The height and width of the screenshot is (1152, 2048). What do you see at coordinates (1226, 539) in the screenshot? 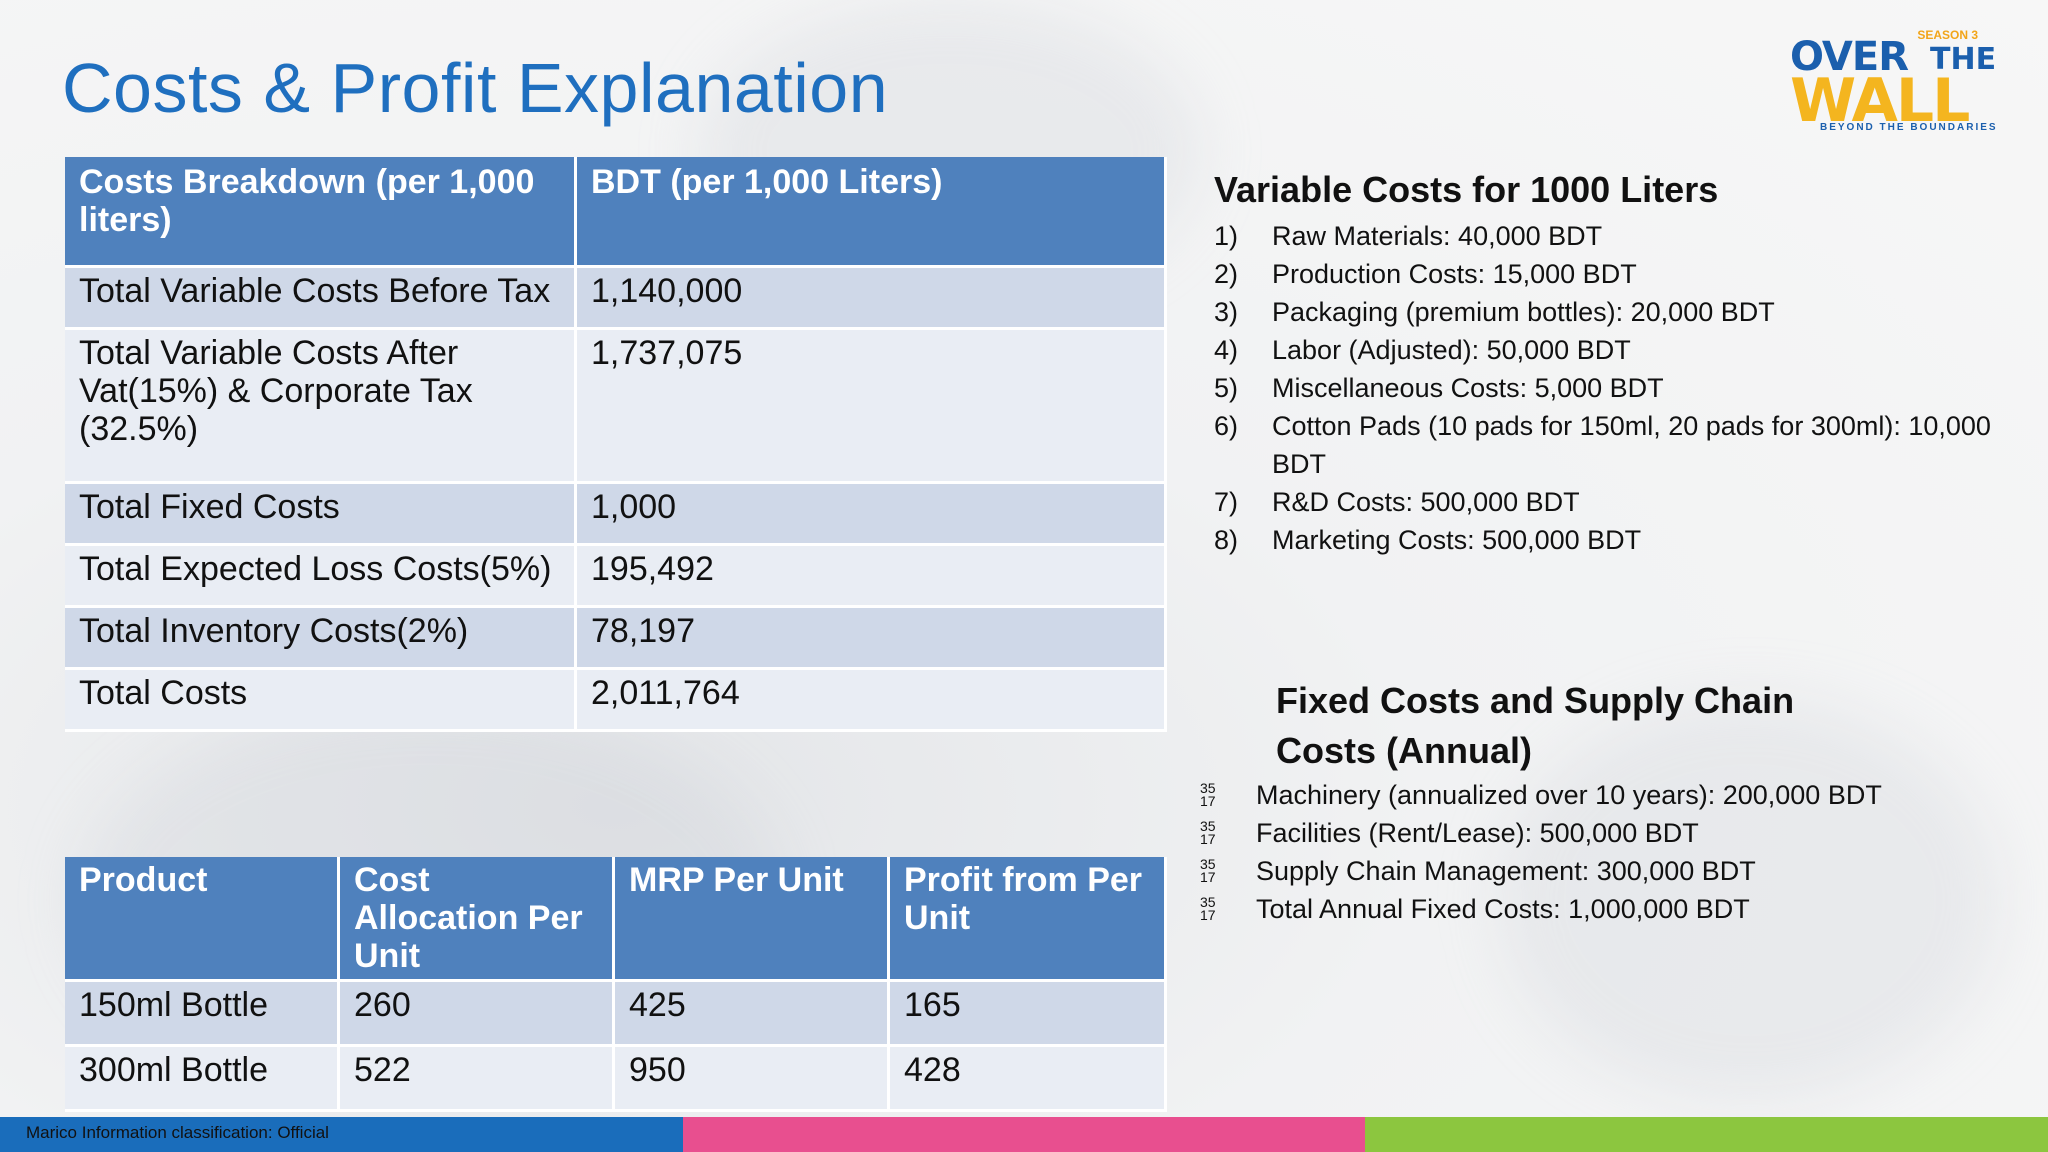
I see `item-number: 8)` at bounding box center [1226, 539].